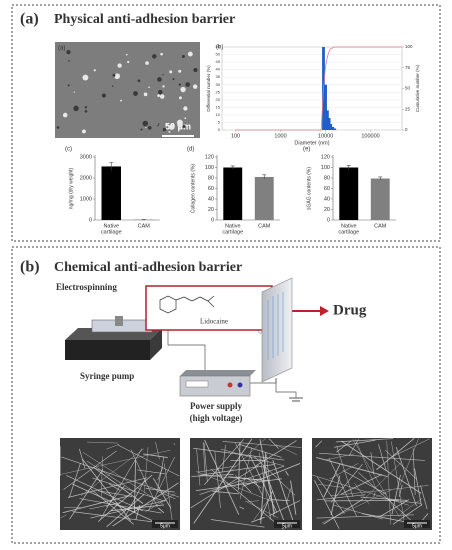 The image size is (452, 550). I want to click on display, so click(197, 384).